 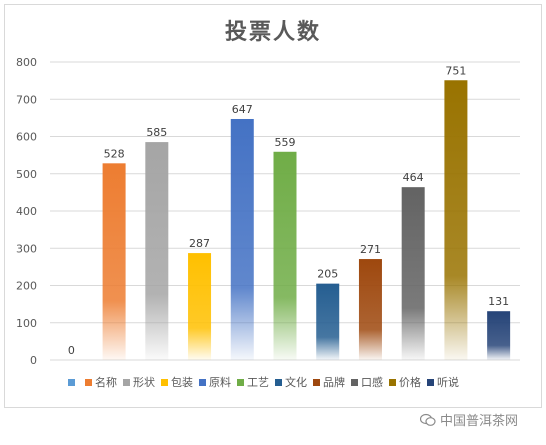 I want to click on watermark: 中国普洱茶网, so click(x=469, y=419).